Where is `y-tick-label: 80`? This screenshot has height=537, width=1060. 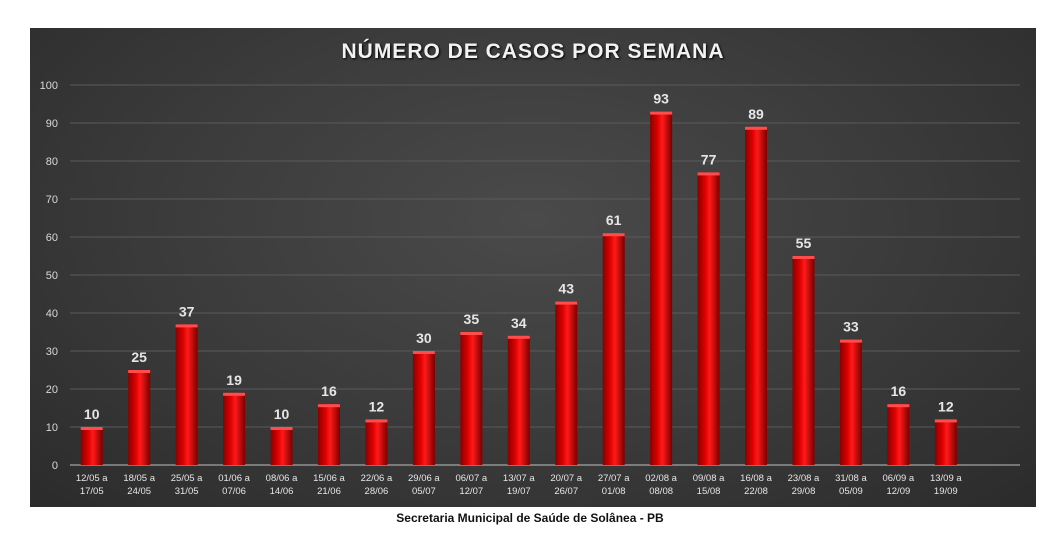 y-tick-label: 80 is located at coordinates (52, 162).